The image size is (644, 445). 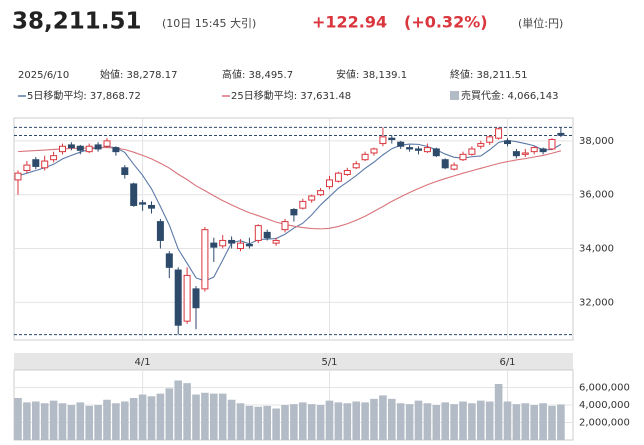 What do you see at coordinates (209, 23) in the screenshot?
I see `time: (10日 15:45 大引)` at bounding box center [209, 23].